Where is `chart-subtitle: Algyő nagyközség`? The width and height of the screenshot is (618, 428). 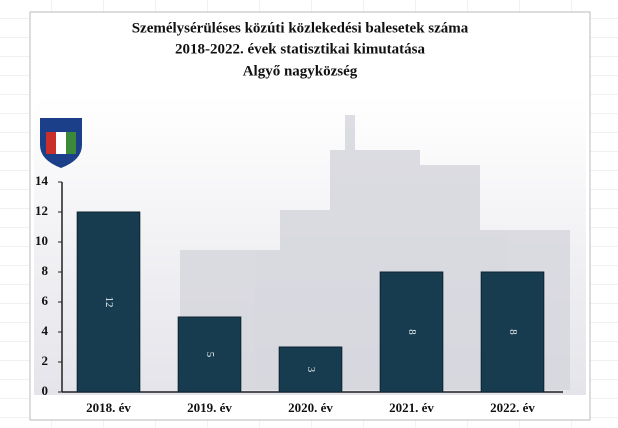 chart-subtitle: Algyő nagyközség is located at coordinates (300, 71).